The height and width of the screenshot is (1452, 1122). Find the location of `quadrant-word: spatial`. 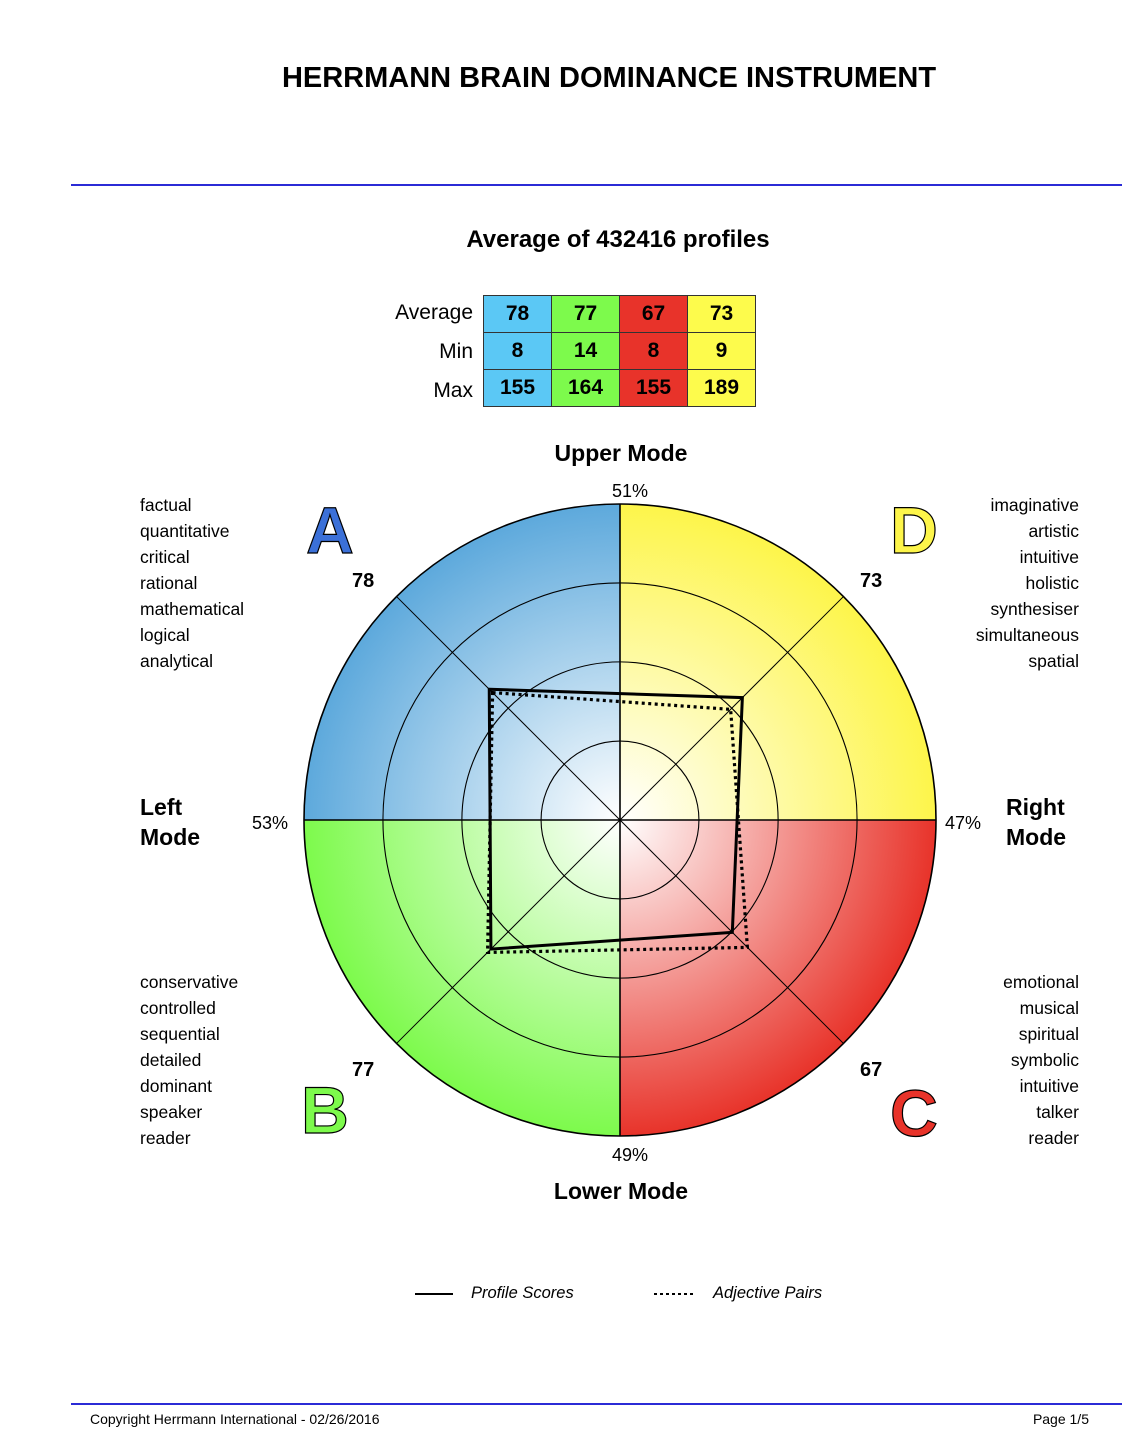

quadrant-word: spatial is located at coordinates (1053, 661).